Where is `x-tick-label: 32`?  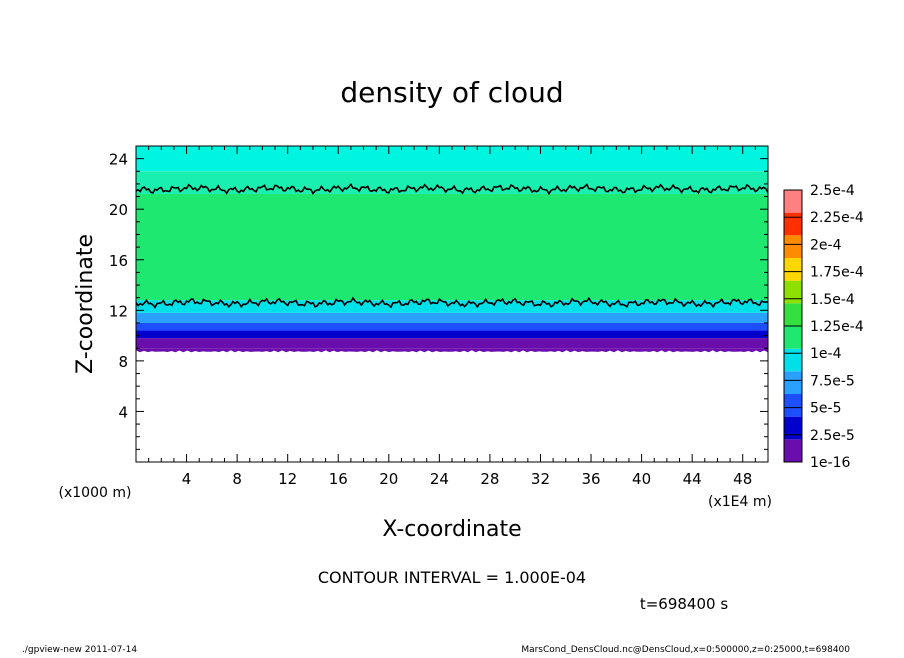
x-tick-label: 32 is located at coordinates (540, 479).